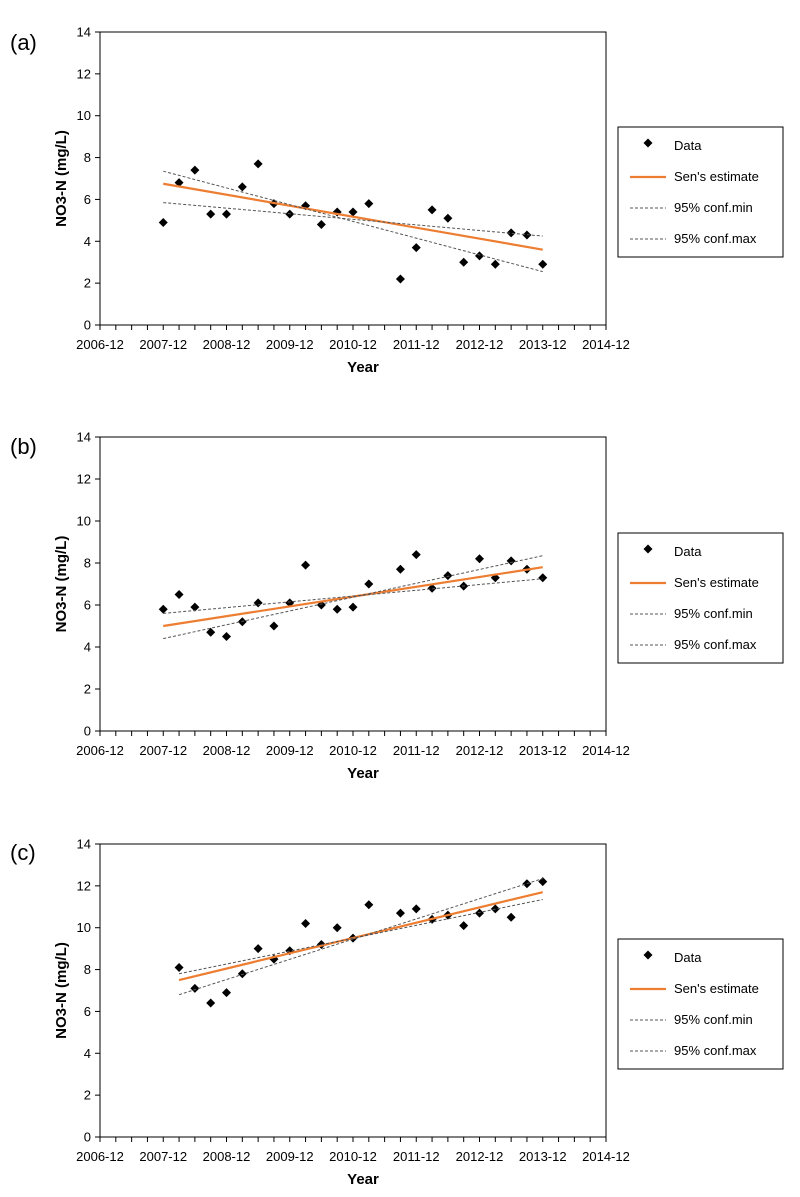  What do you see at coordinates (23, 446) in the screenshot?
I see `panel-label: (b)` at bounding box center [23, 446].